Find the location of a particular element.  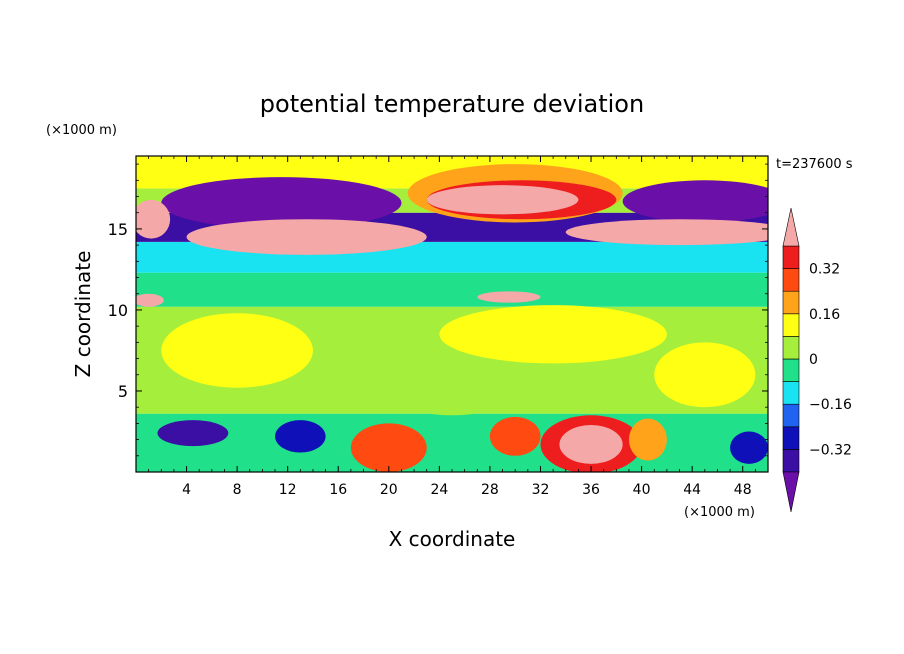

chart-title: potential temperature deviation is located at coordinates (452, 104).